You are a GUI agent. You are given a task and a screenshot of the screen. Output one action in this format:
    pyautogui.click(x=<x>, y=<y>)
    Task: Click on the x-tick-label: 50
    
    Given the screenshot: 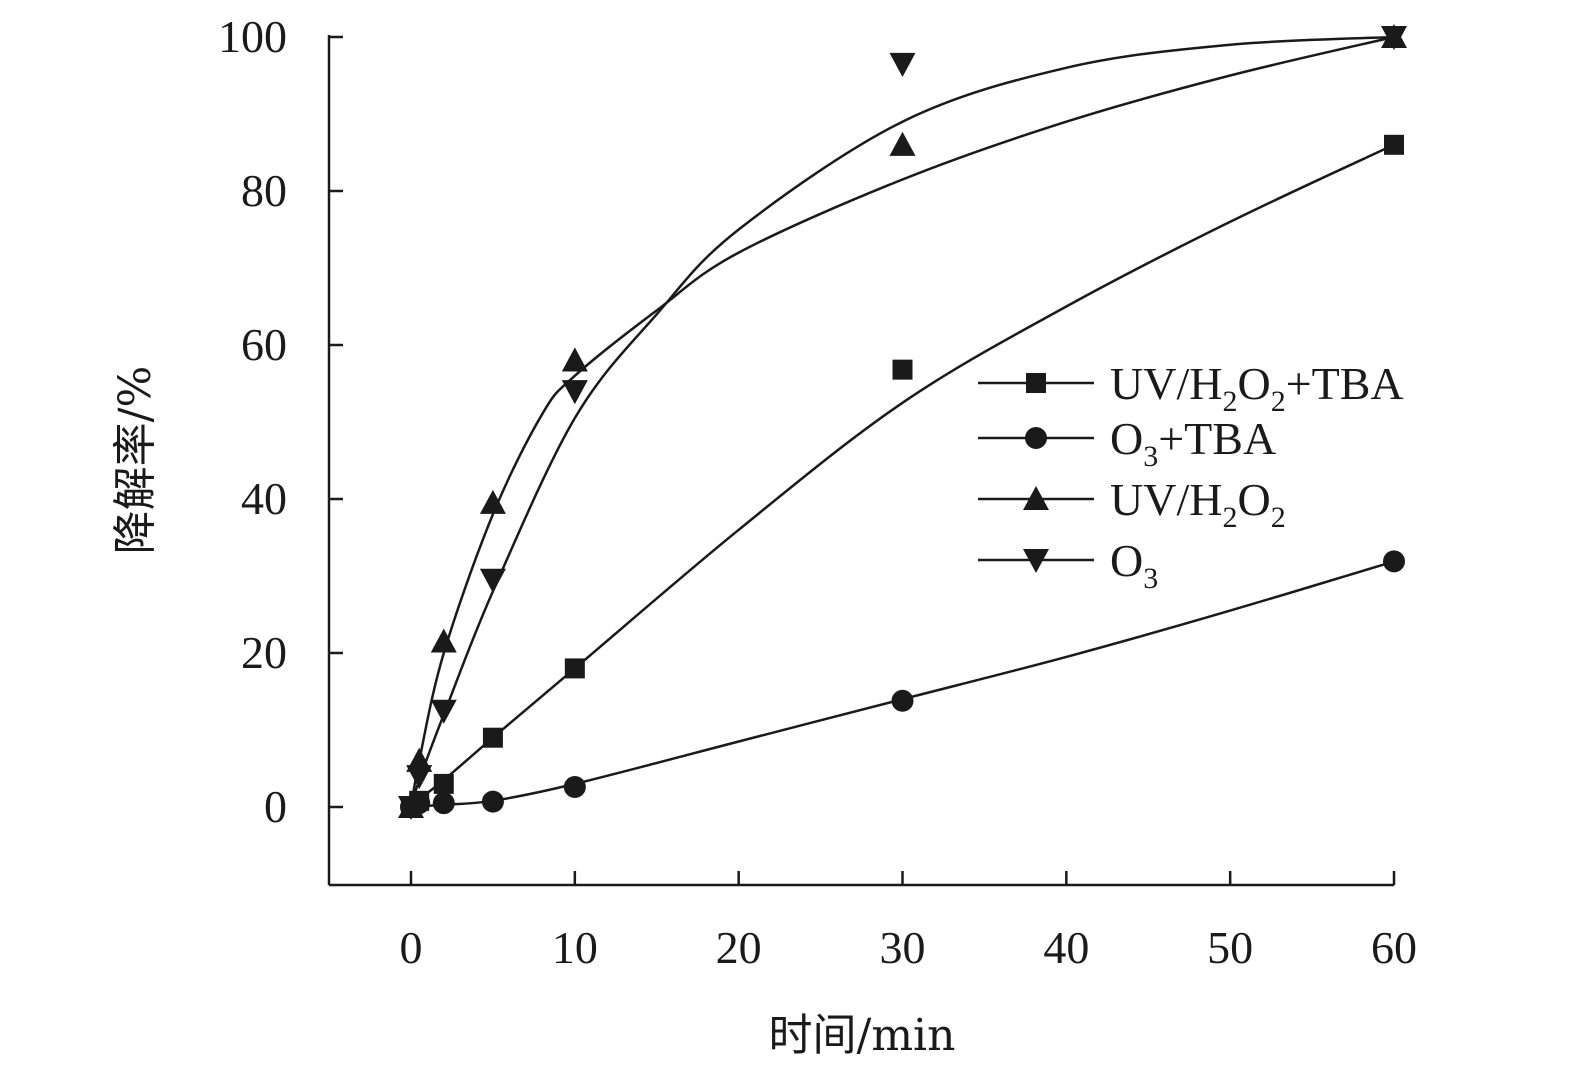 What is the action you would take?
    pyautogui.click(x=1230, y=947)
    